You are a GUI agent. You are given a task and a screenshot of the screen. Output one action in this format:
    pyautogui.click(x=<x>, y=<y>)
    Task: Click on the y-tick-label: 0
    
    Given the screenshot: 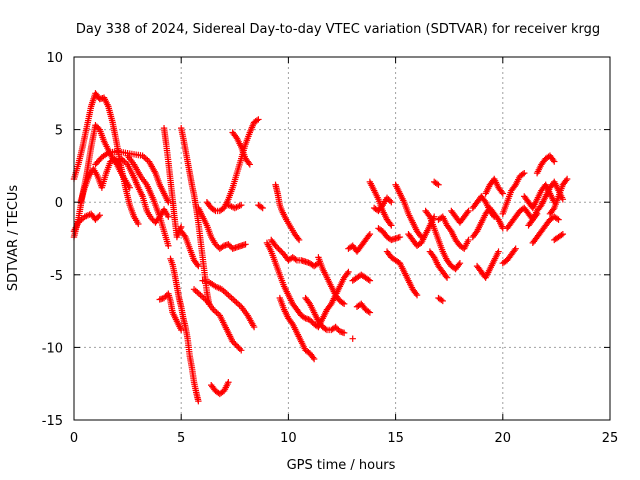 What is the action you would take?
    pyautogui.click(x=59, y=203)
    